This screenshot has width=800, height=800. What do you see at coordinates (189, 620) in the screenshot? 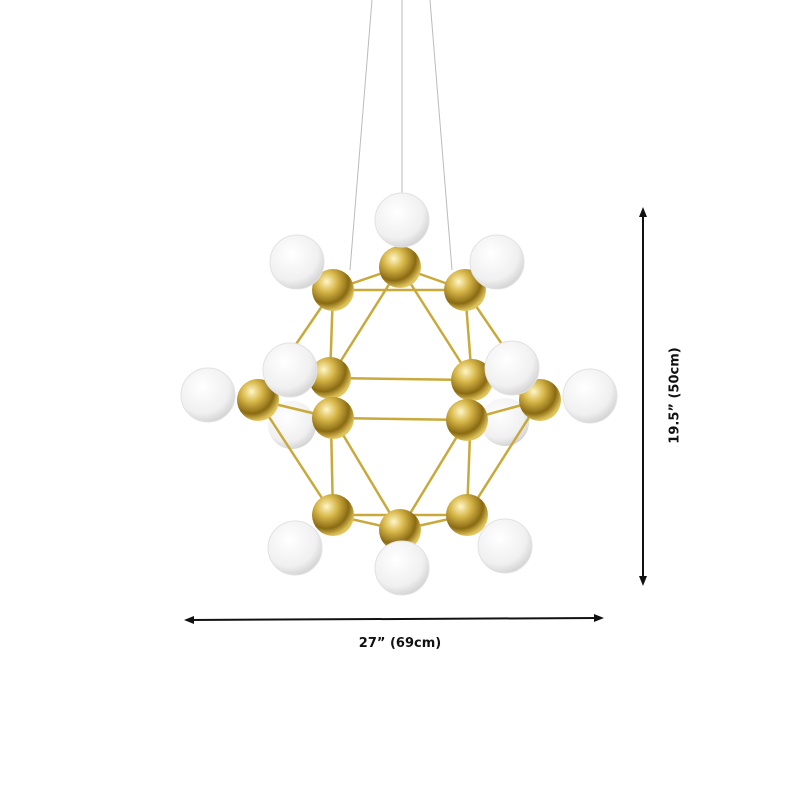
I see `arrow-head-left` at bounding box center [189, 620].